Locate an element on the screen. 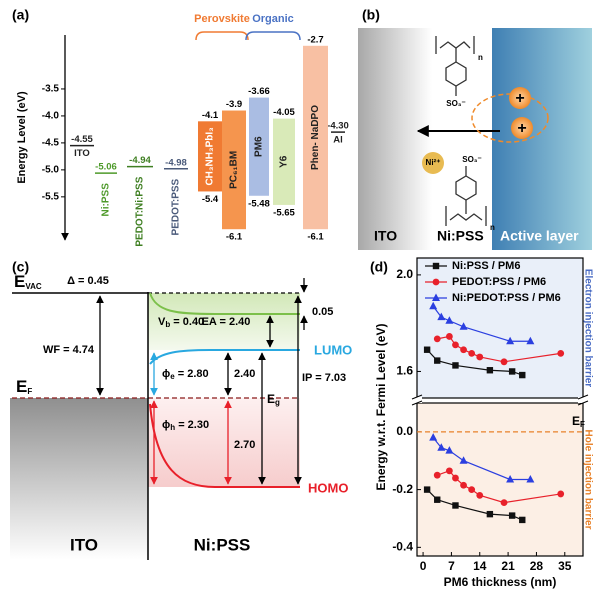 The image size is (593, 591). gap-label: 2.70 is located at coordinates (244, 445).